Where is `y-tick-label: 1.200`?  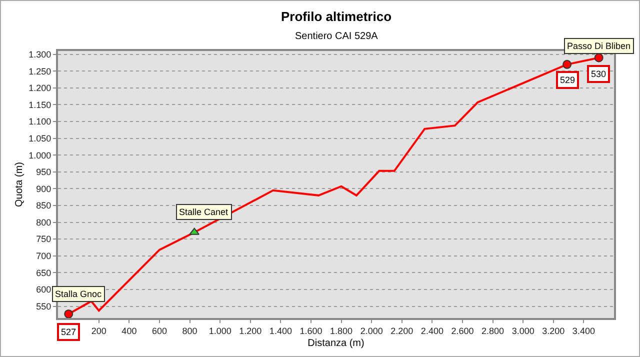
y-tick-label: 1.200 is located at coordinates (40, 88).